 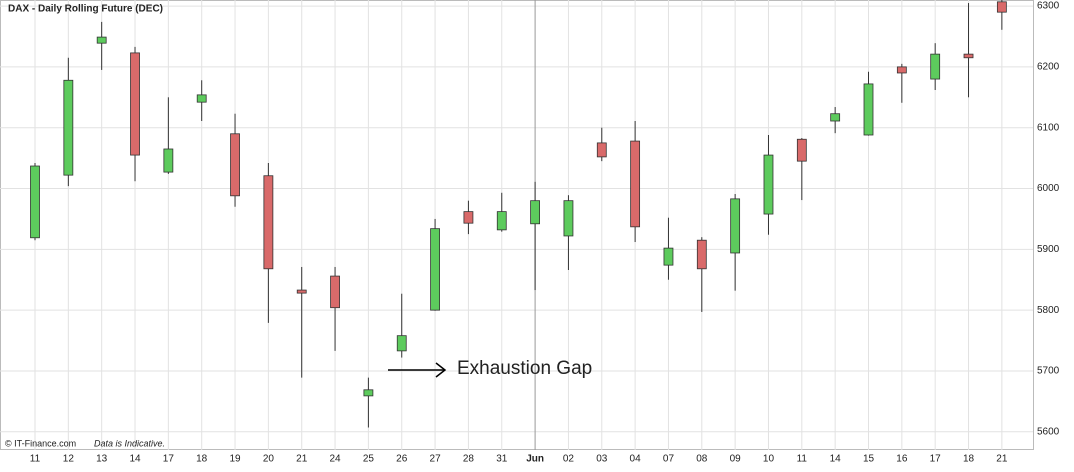 I want to click on x-tick-label: 28, so click(x=469, y=459).